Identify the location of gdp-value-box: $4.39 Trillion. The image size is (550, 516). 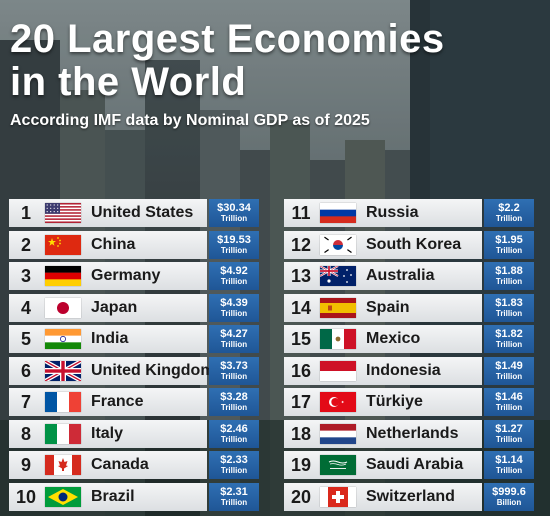
(234, 307).